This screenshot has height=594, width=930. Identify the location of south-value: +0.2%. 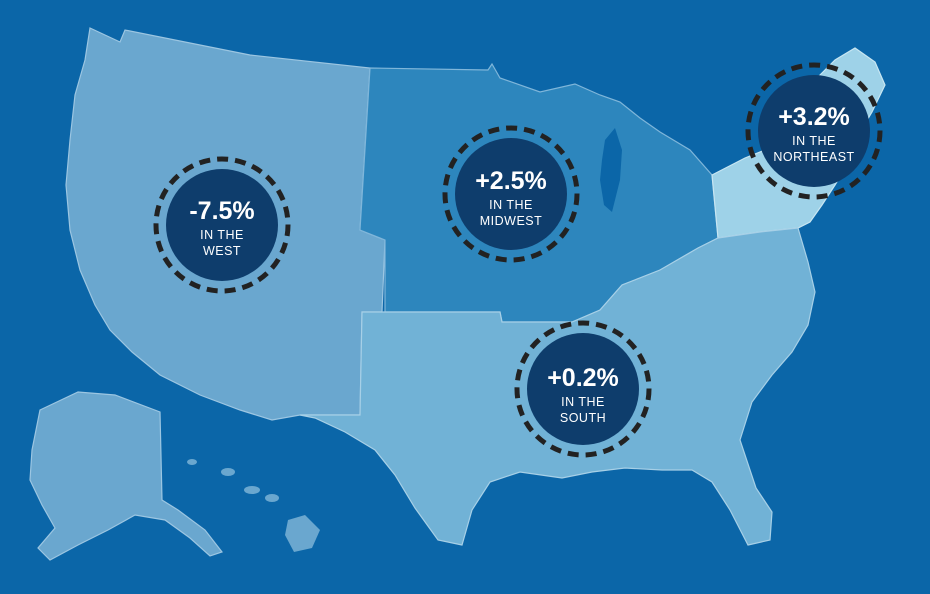
(583, 378).